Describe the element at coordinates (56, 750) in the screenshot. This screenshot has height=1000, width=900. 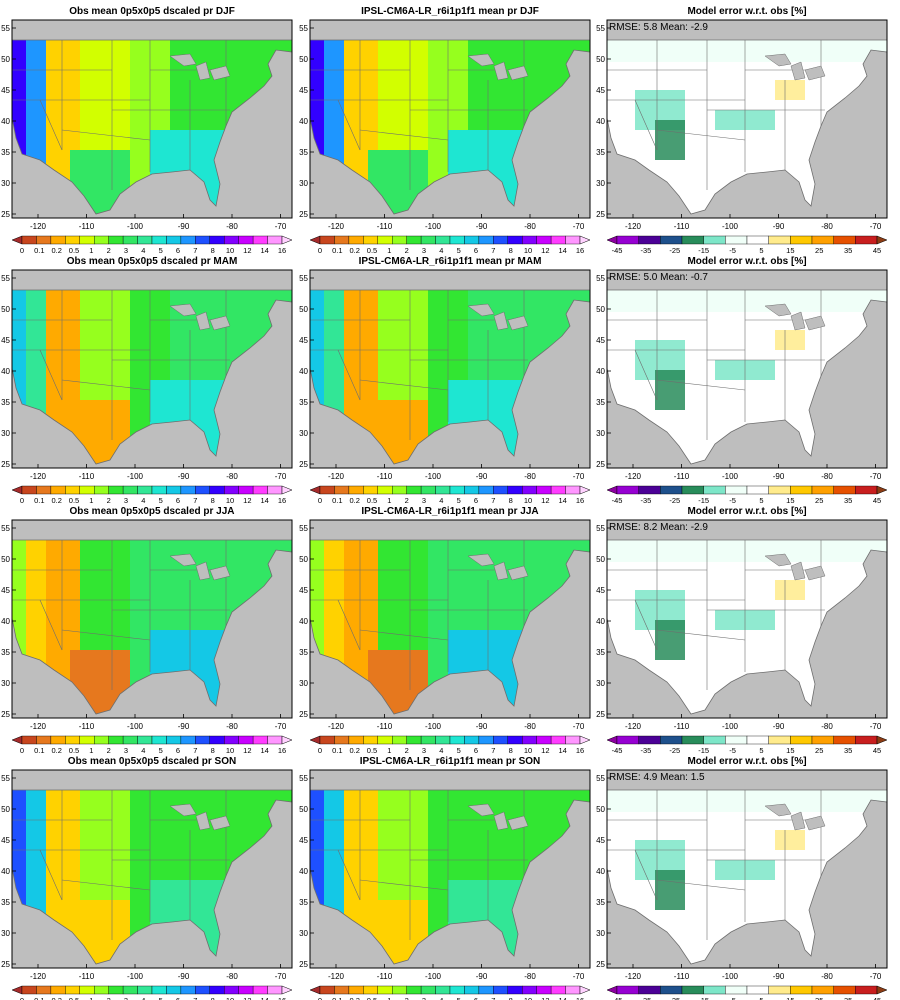
I see `colorbar-label: 0.2` at that location.